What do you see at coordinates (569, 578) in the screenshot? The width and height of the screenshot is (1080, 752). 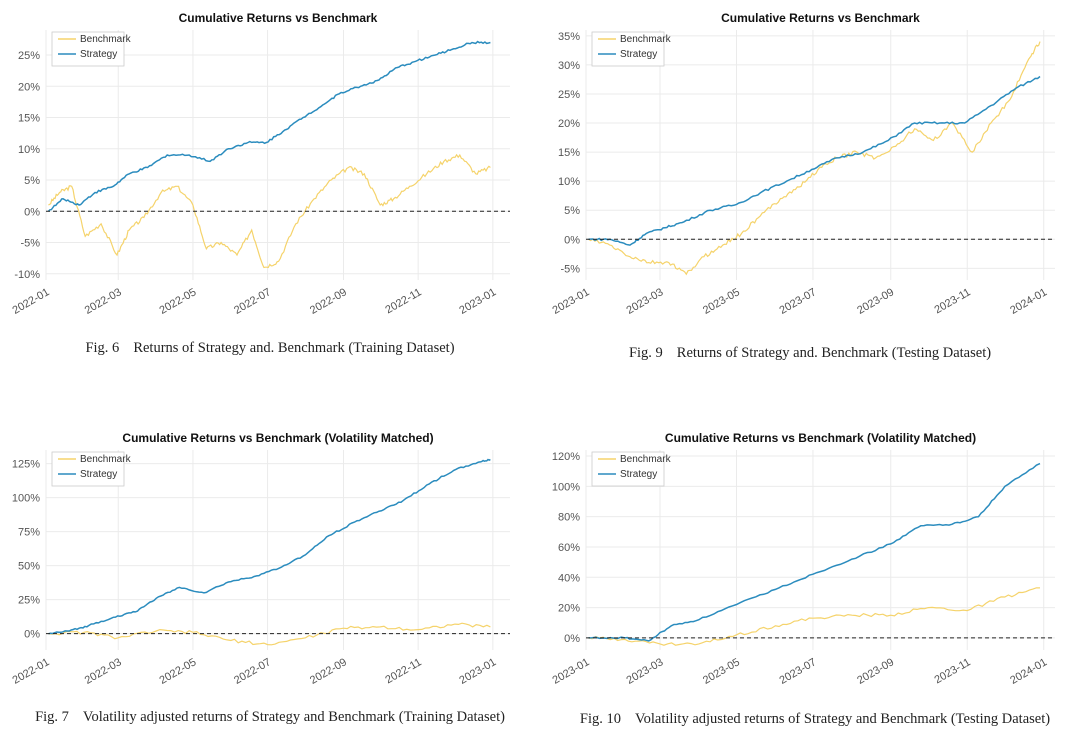 I see `y-tick-label: 40%` at bounding box center [569, 578].